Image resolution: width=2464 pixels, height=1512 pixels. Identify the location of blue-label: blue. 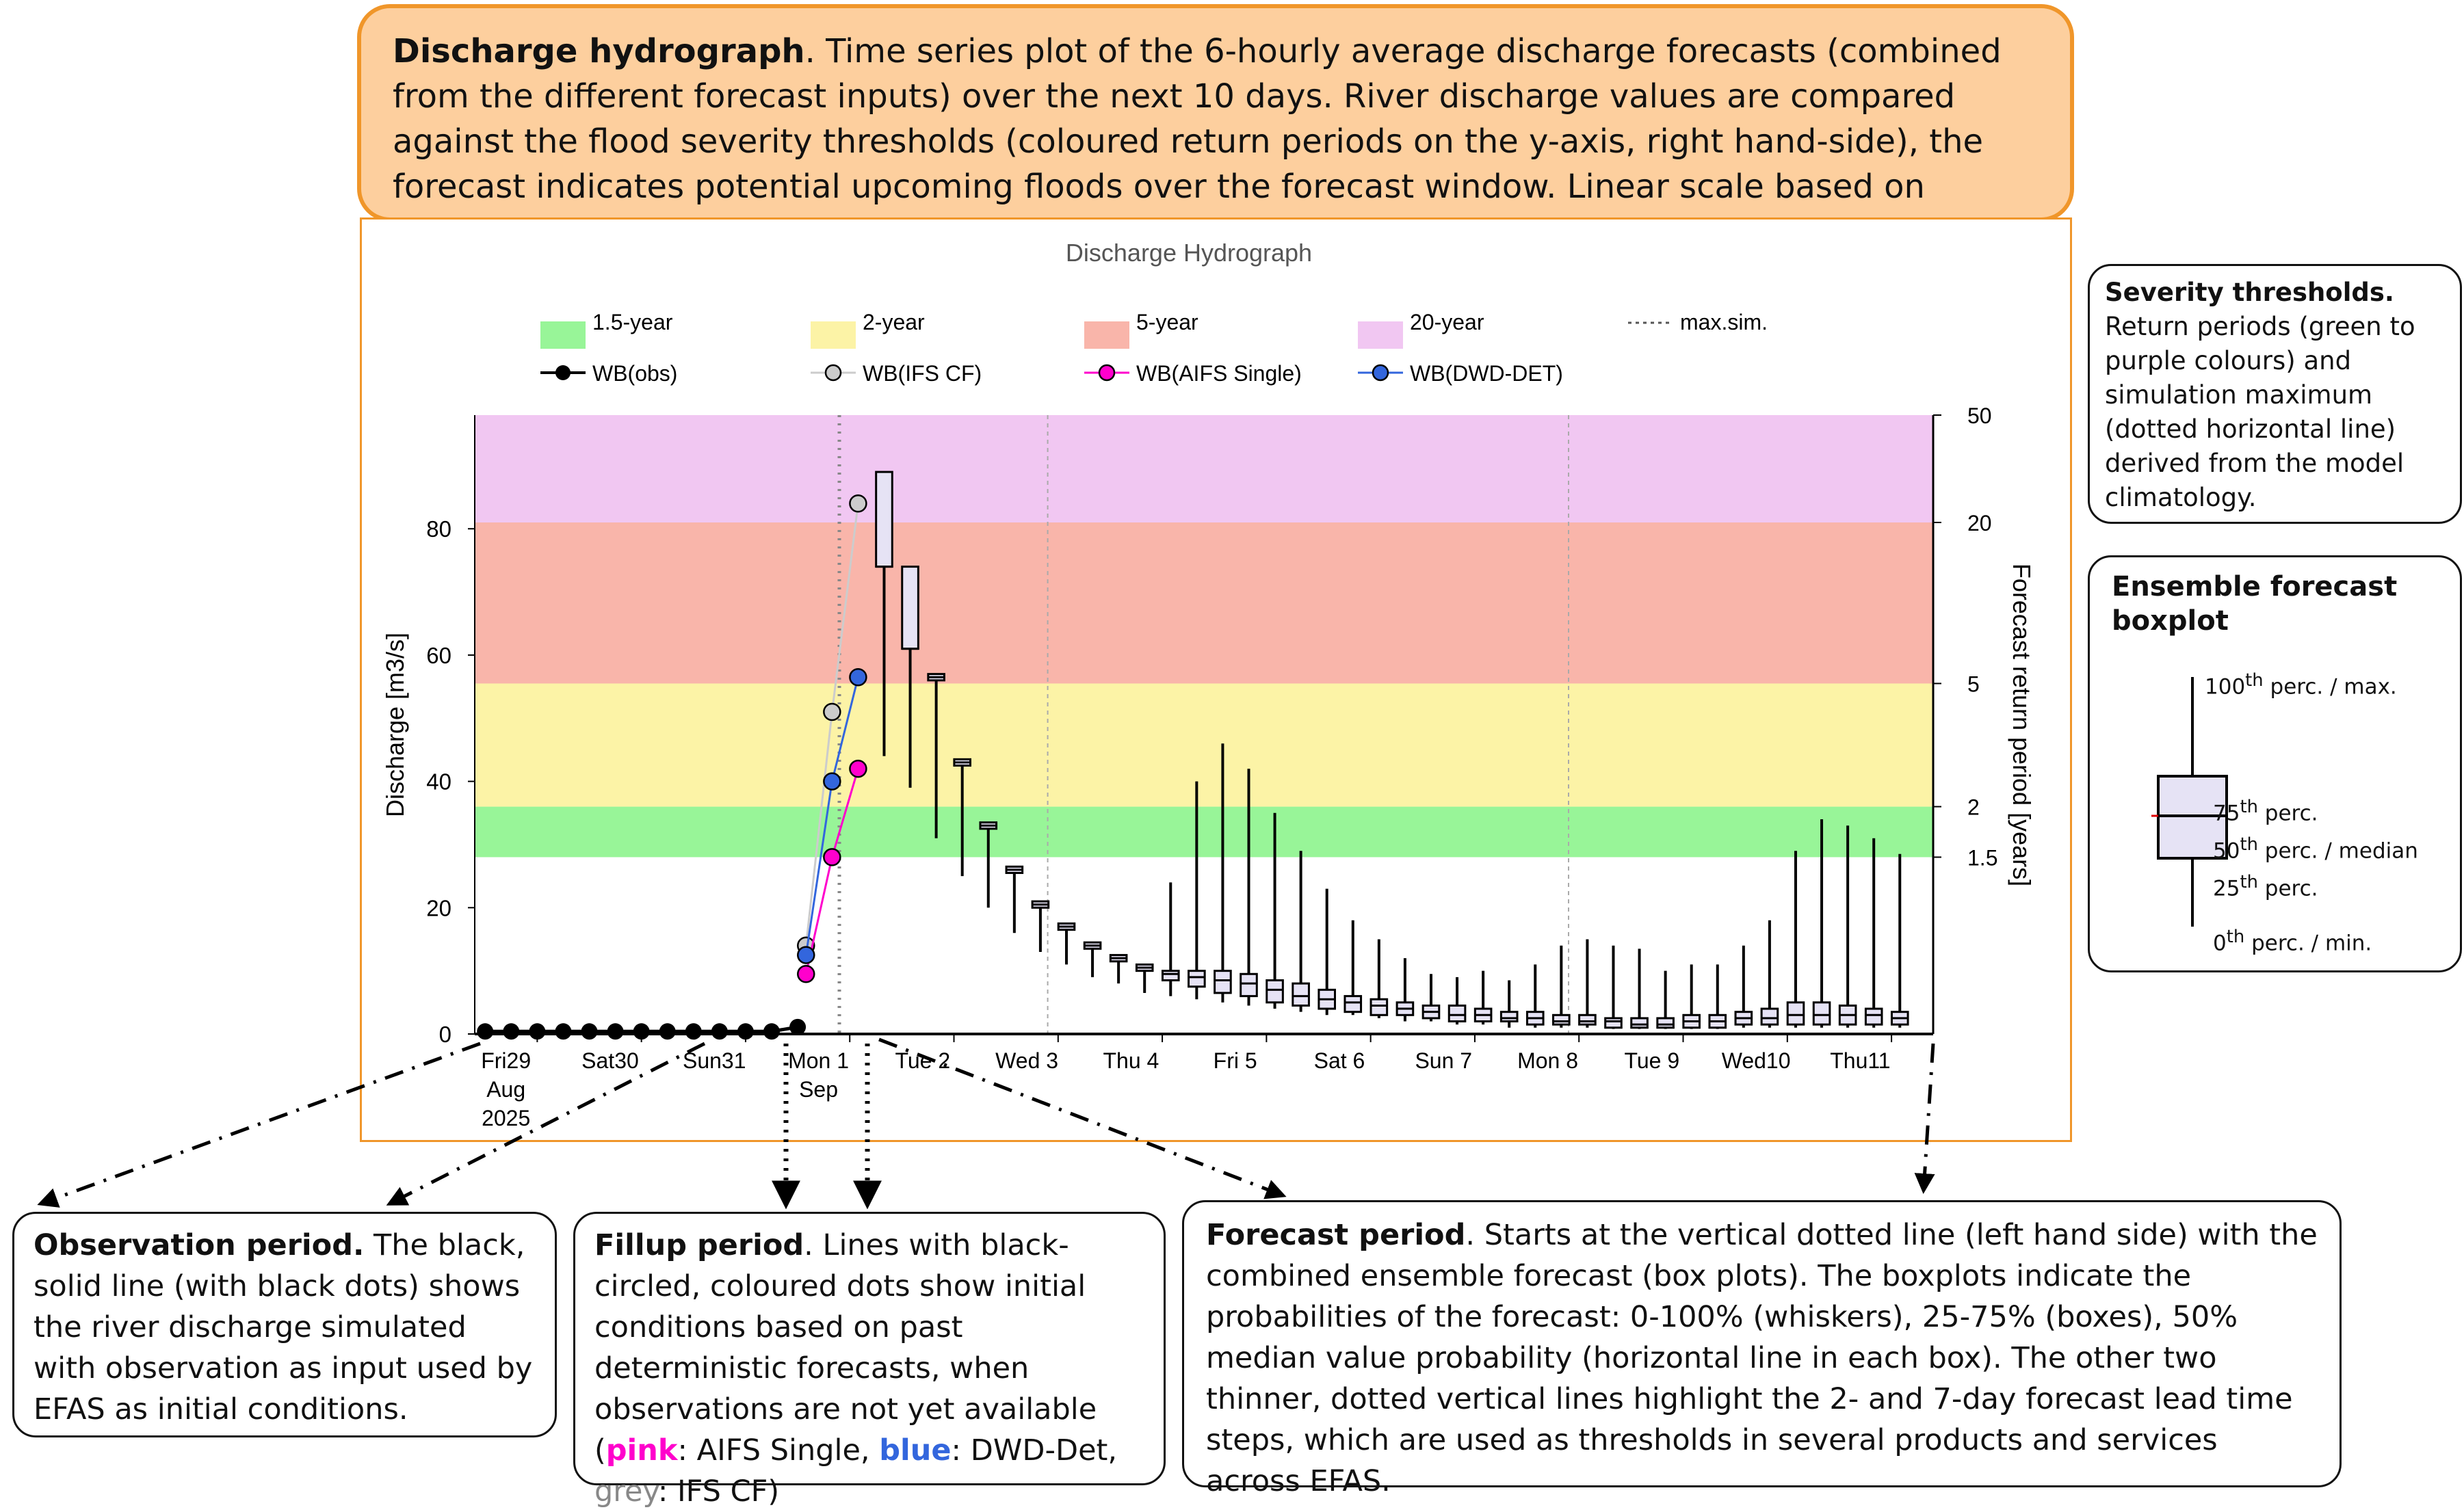
(915, 1450).